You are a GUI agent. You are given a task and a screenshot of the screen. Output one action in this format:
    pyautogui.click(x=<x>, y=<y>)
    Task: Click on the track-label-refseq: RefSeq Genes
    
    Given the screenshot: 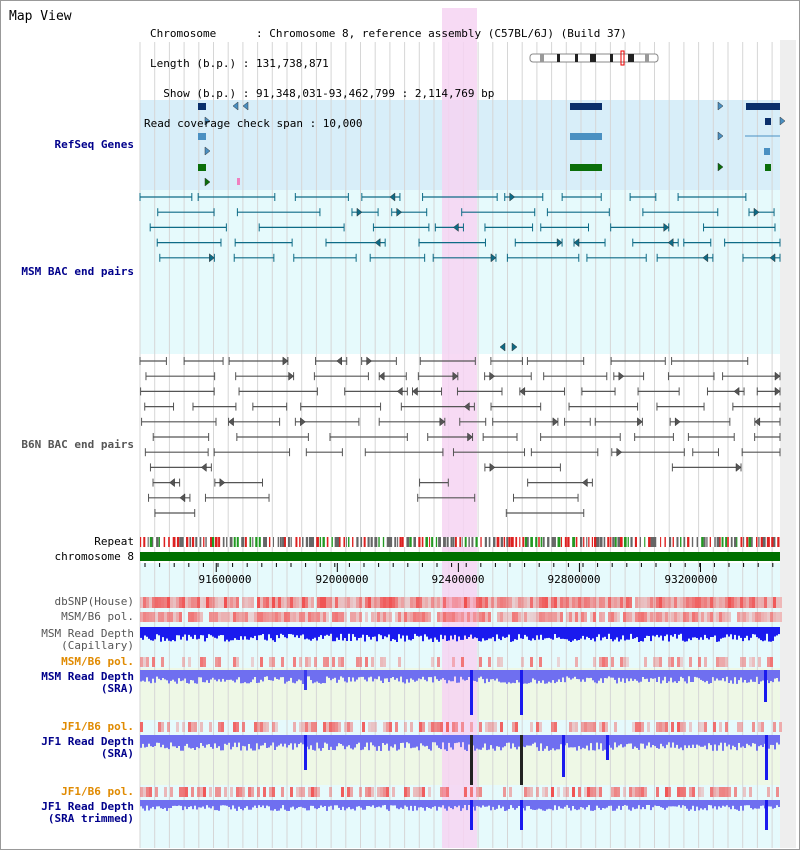 What is the action you would take?
    pyautogui.click(x=94, y=144)
    